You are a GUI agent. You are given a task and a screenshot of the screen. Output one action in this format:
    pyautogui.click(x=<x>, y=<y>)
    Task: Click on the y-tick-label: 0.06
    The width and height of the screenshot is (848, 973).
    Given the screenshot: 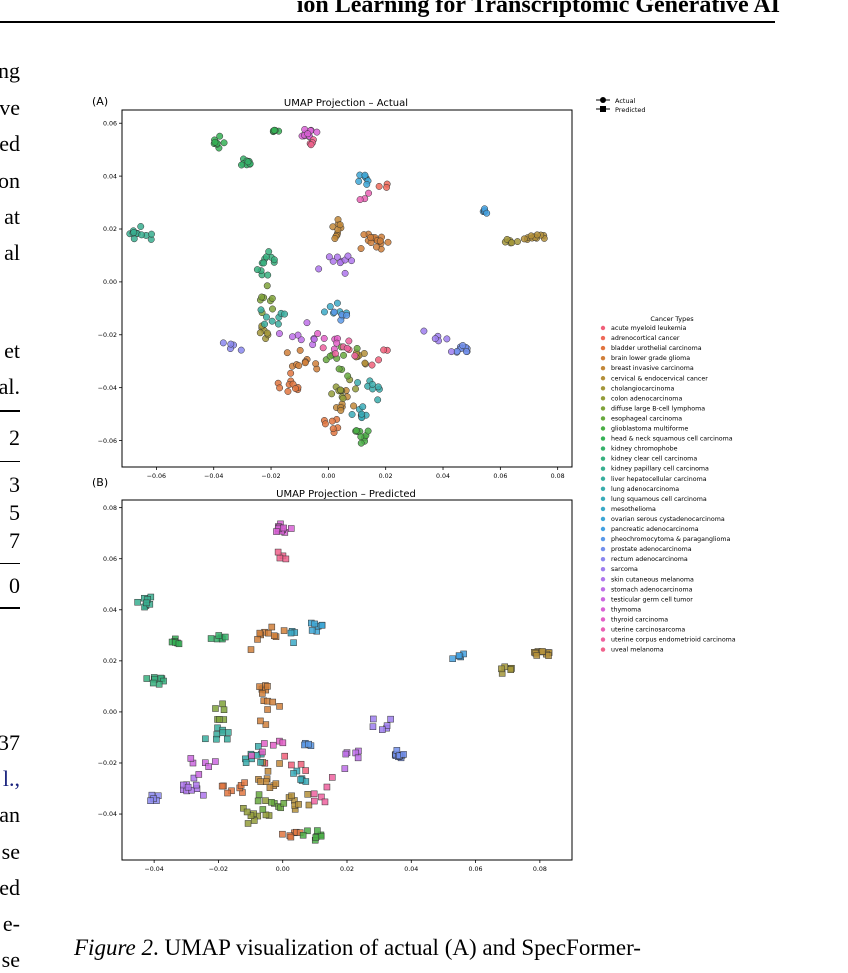 What is the action you would take?
    pyautogui.click(x=110, y=559)
    